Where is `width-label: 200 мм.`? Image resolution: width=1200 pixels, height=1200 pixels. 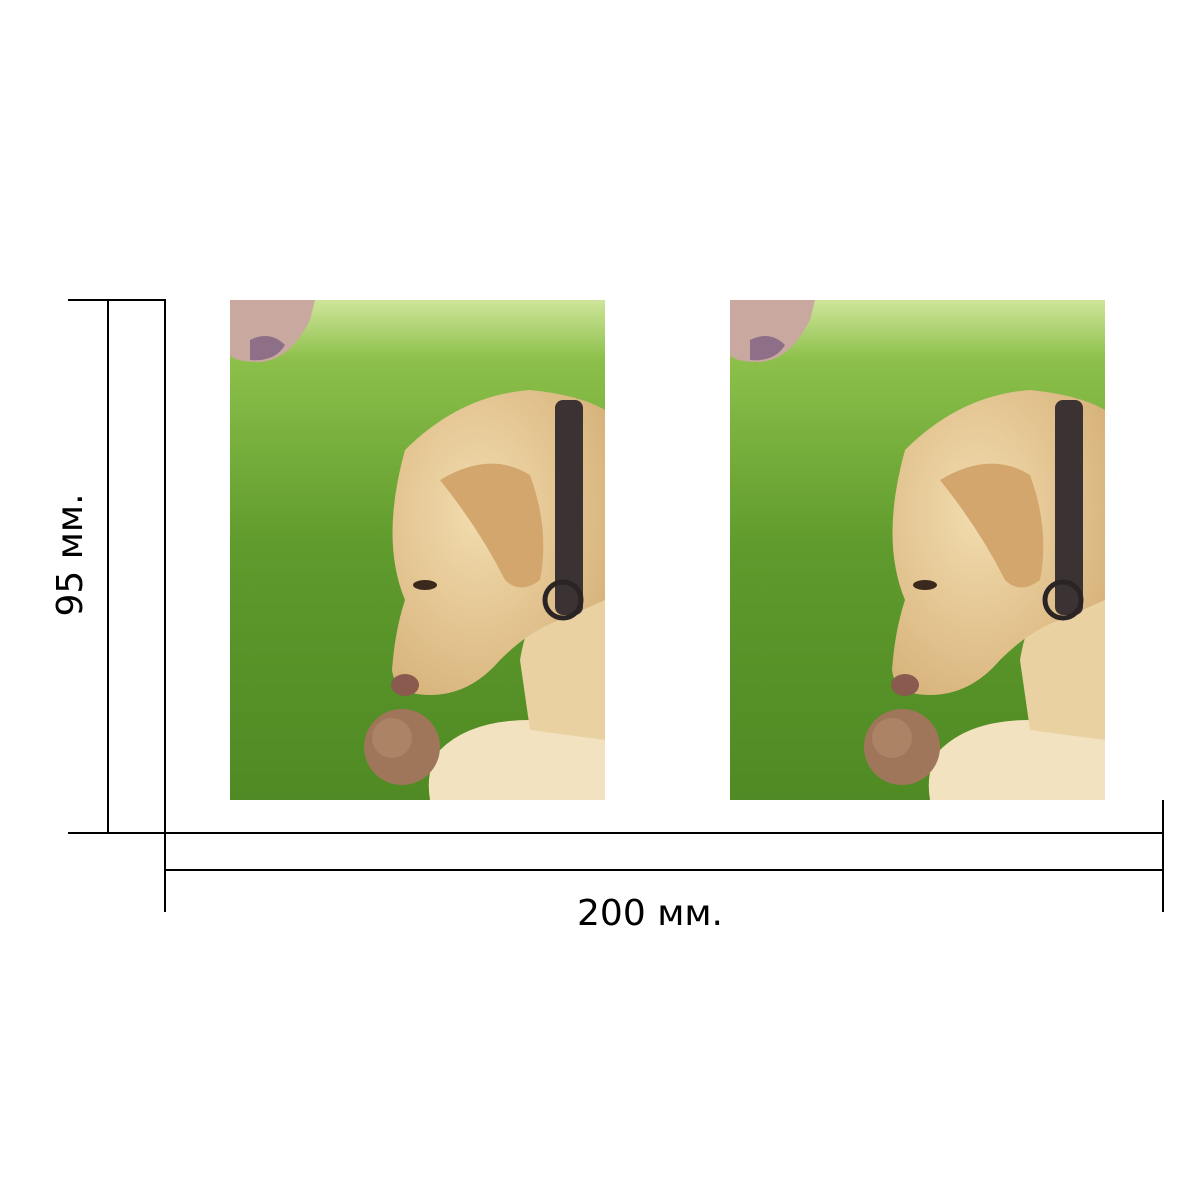
width-label: 200 мм. is located at coordinates (650, 913).